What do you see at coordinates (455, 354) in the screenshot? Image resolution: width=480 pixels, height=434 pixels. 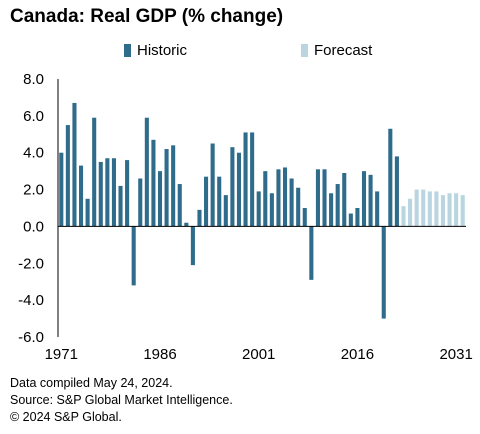 I see `x-tick-label-2031: 2031` at bounding box center [455, 354].